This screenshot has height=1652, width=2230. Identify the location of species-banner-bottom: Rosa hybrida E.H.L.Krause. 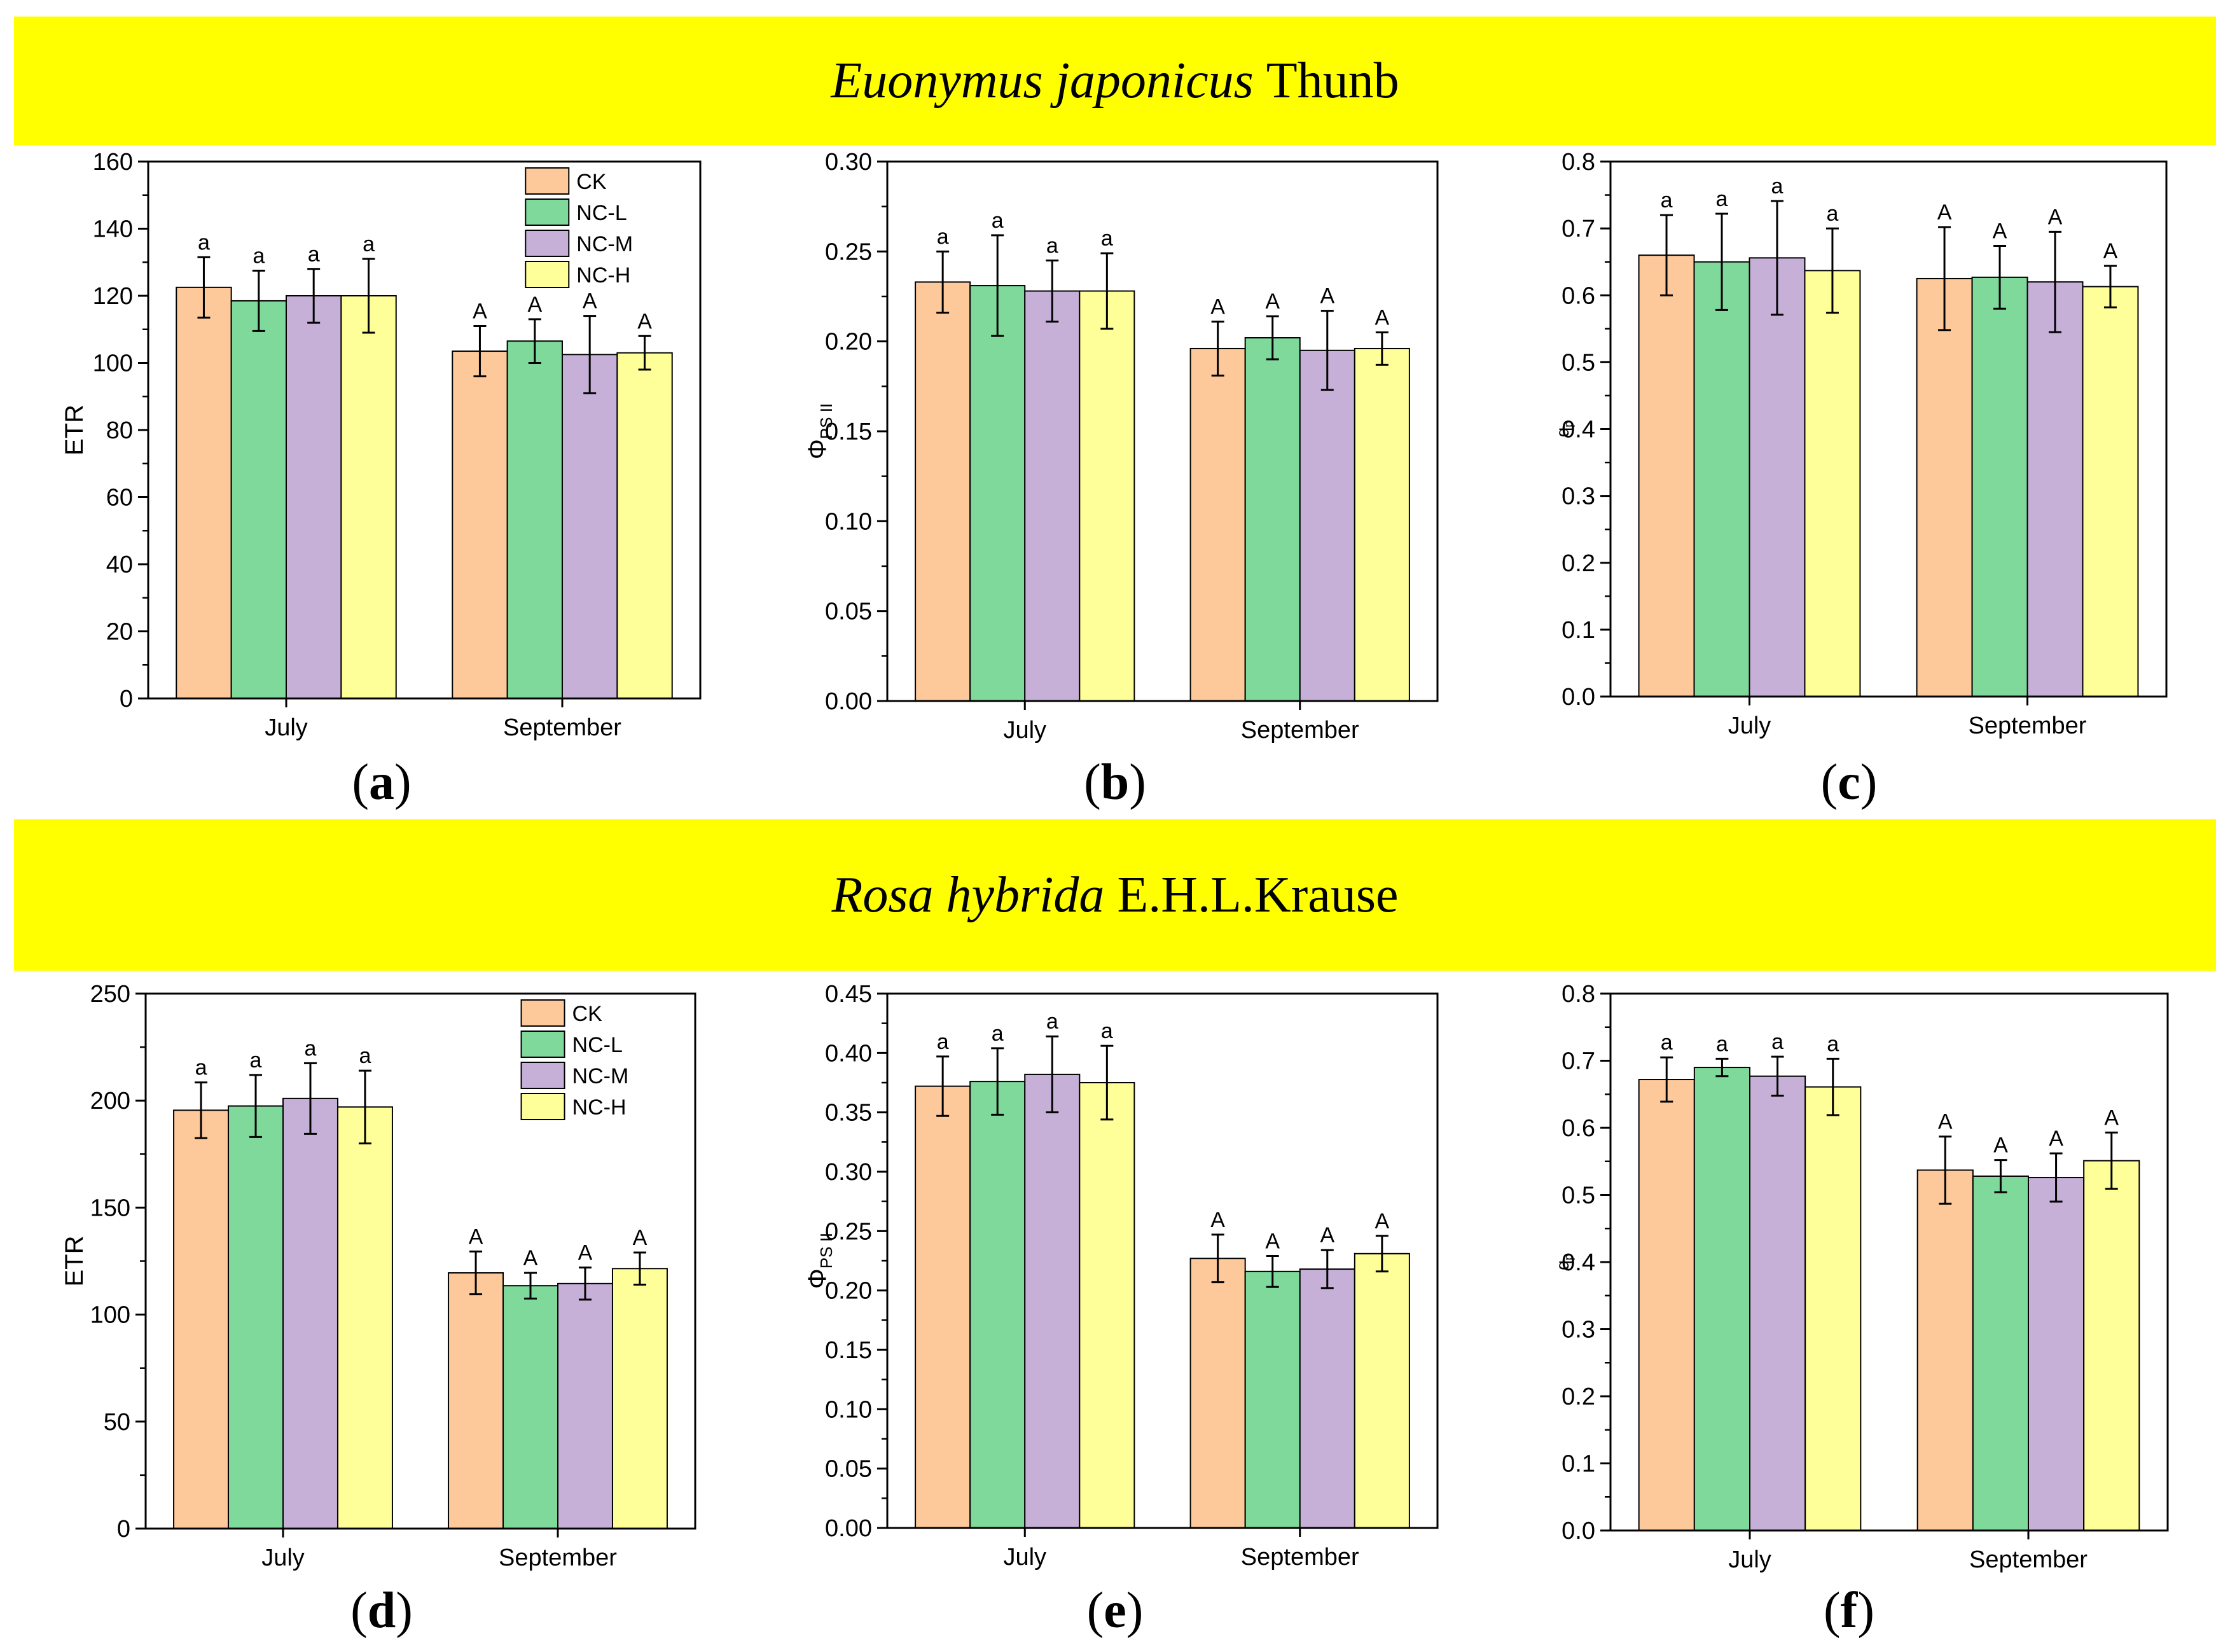
(1115, 895).